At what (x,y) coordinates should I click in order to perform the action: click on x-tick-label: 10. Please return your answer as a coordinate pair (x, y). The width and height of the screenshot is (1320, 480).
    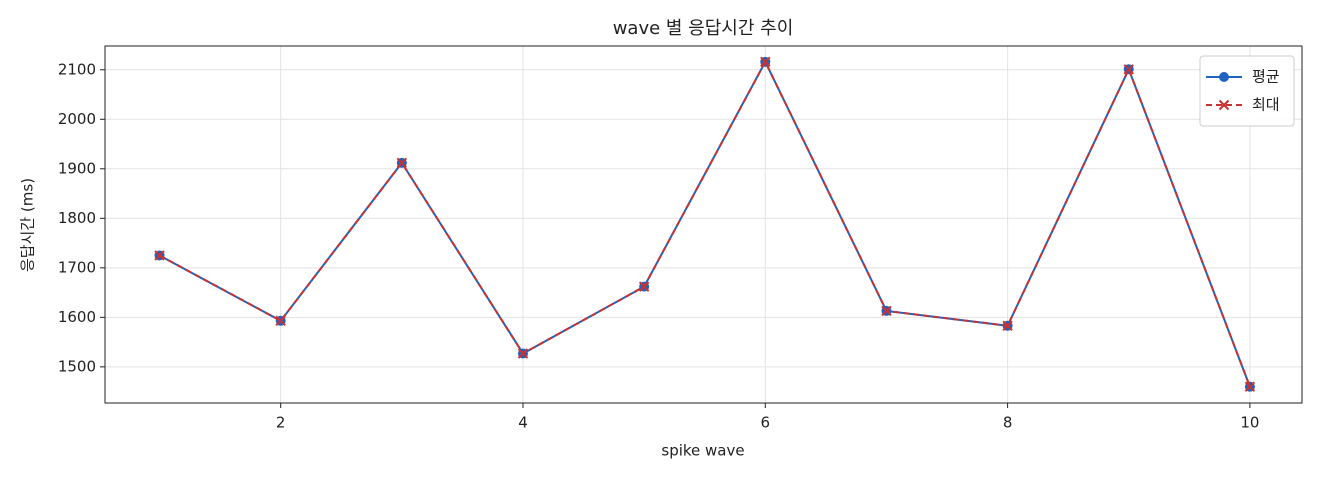
    Looking at the image, I should click on (1249, 423).